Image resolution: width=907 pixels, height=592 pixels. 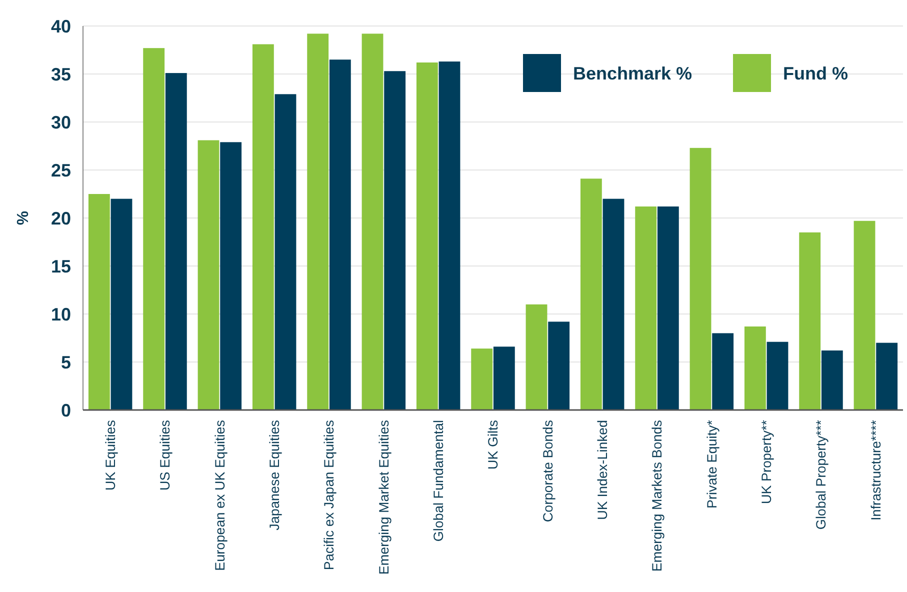 I want to click on x-tick-label: Global Fundamental, so click(x=438, y=481).